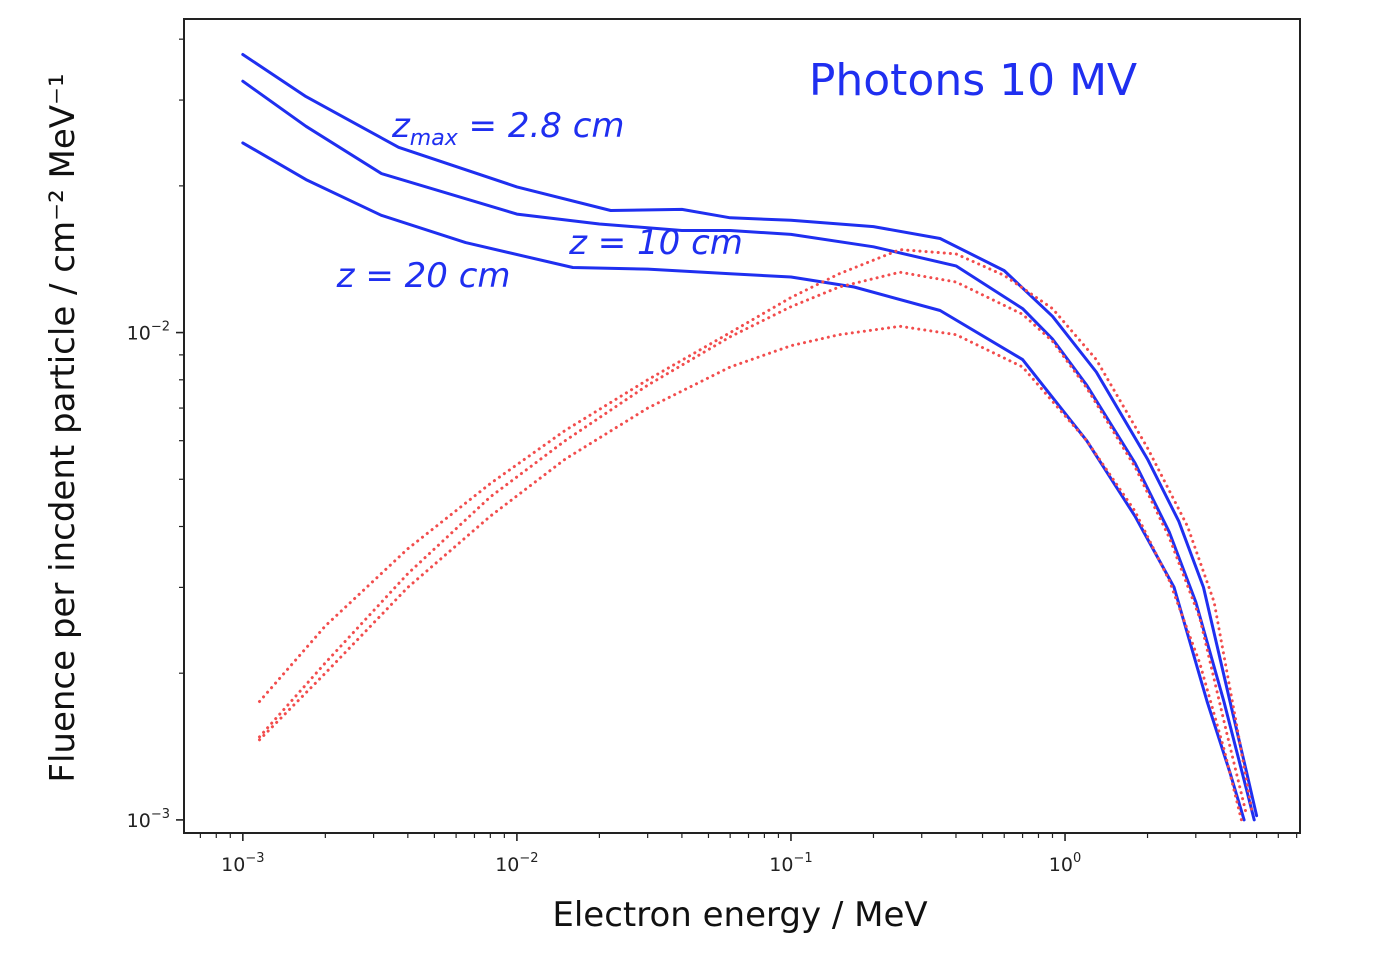 This screenshot has height=970, width=1382. What do you see at coordinates (1065, 863) in the screenshot?
I see `x-tick-label: 10⁰` at bounding box center [1065, 863].